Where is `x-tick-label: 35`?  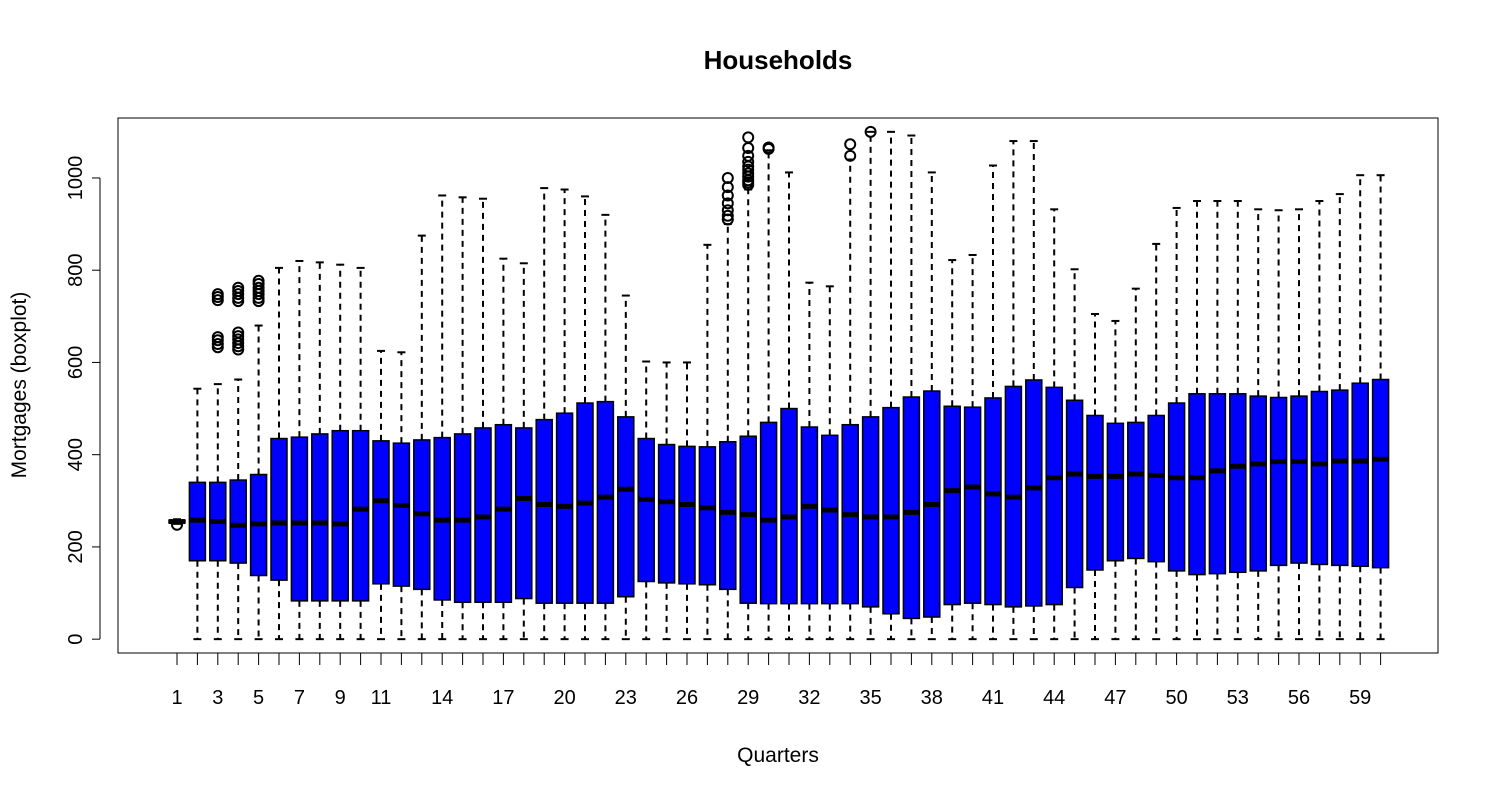
x-tick-label: 35 is located at coordinates (870, 698).